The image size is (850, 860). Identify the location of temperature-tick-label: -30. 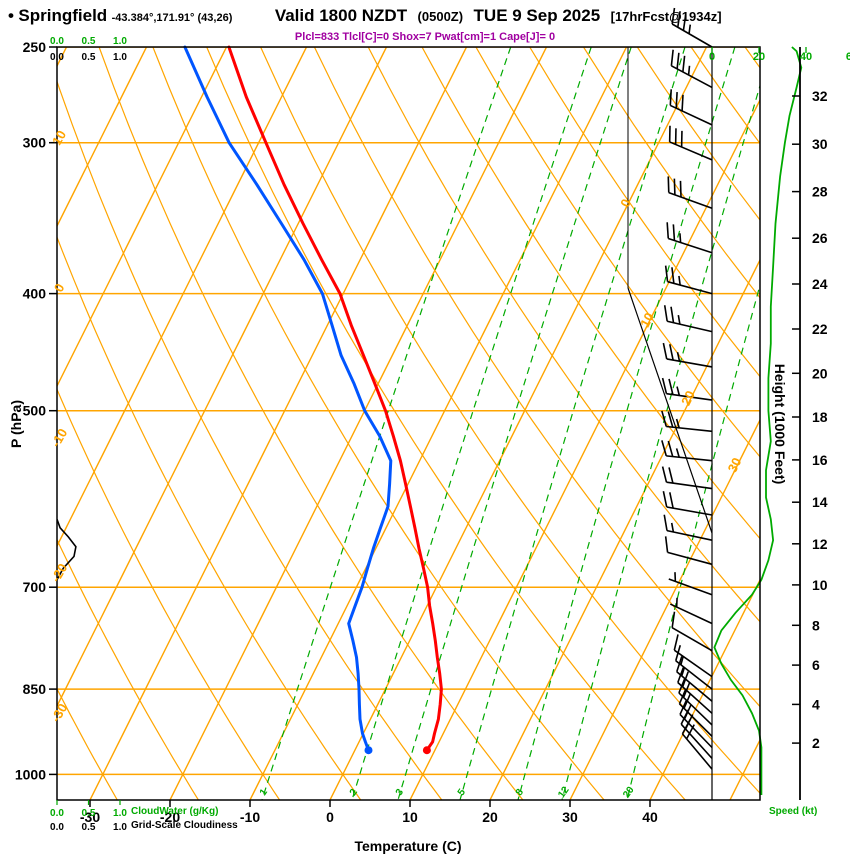
(90, 817).